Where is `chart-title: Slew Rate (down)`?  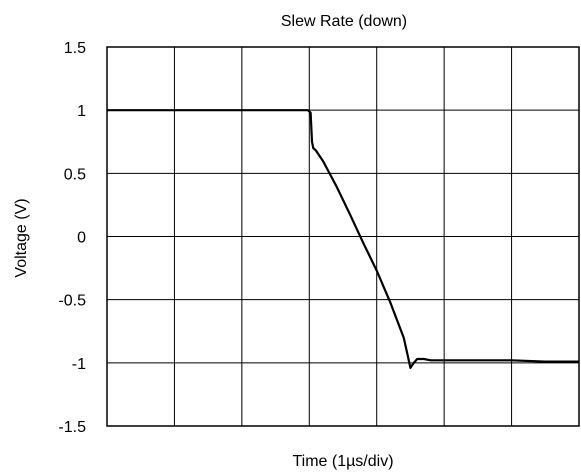 chart-title: Slew Rate (down) is located at coordinates (344, 21).